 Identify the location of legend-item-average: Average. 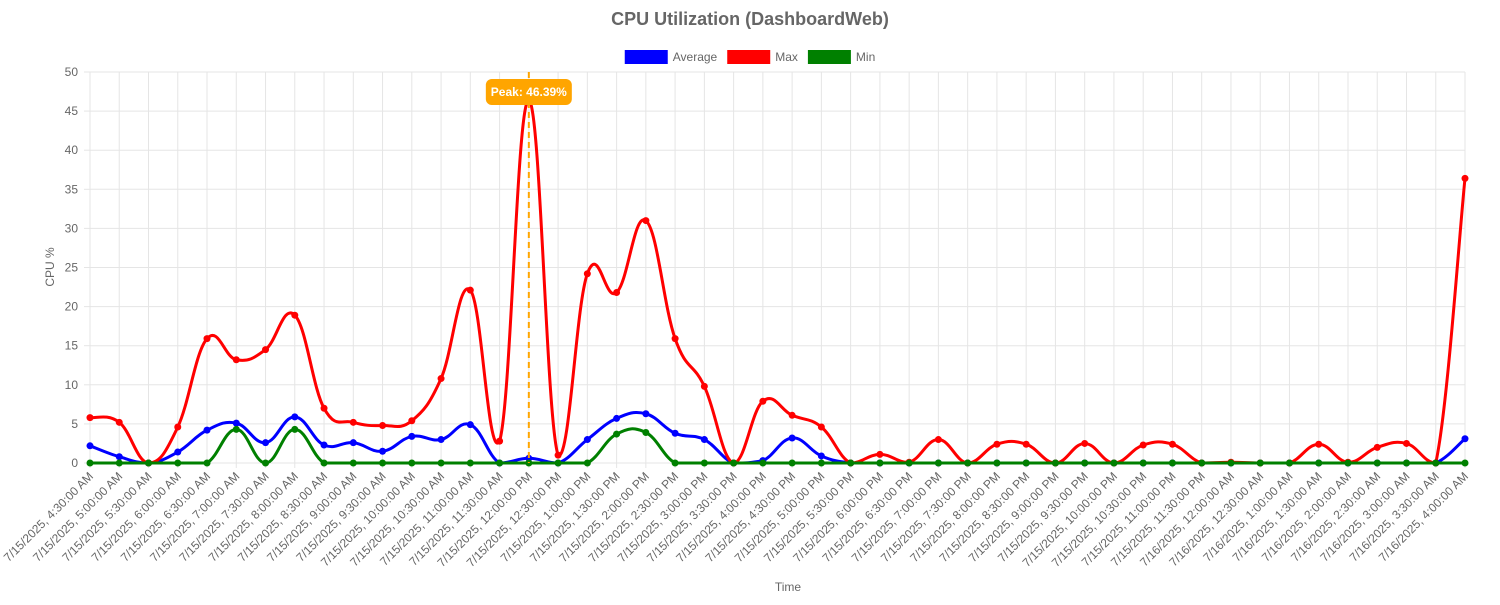
(671, 57).